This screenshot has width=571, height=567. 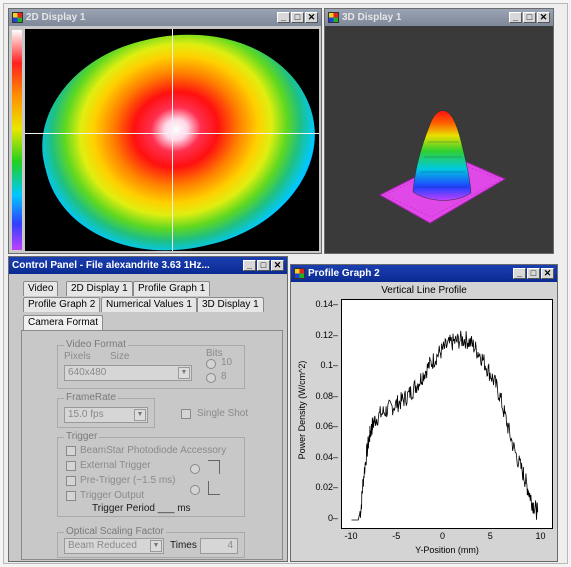 I want to click on size-select-value: 640x480, so click(x=87, y=372).